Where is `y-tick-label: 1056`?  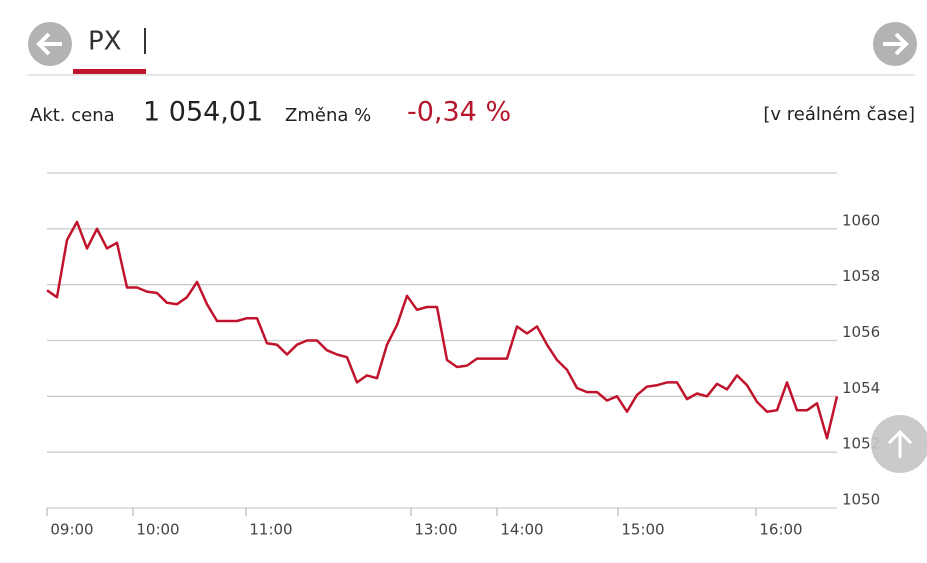
y-tick-label: 1056 is located at coordinates (861, 332).